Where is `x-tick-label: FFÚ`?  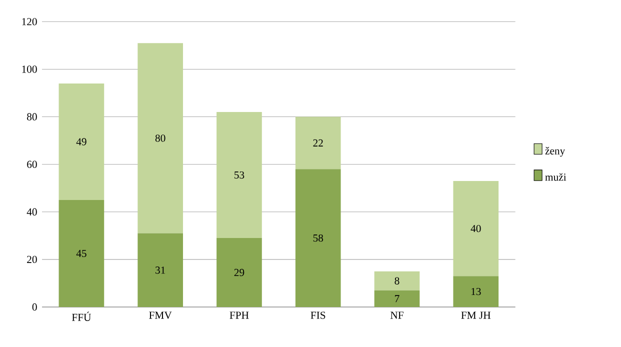 x-tick-label: FFÚ is located at coordinates (82, 316).